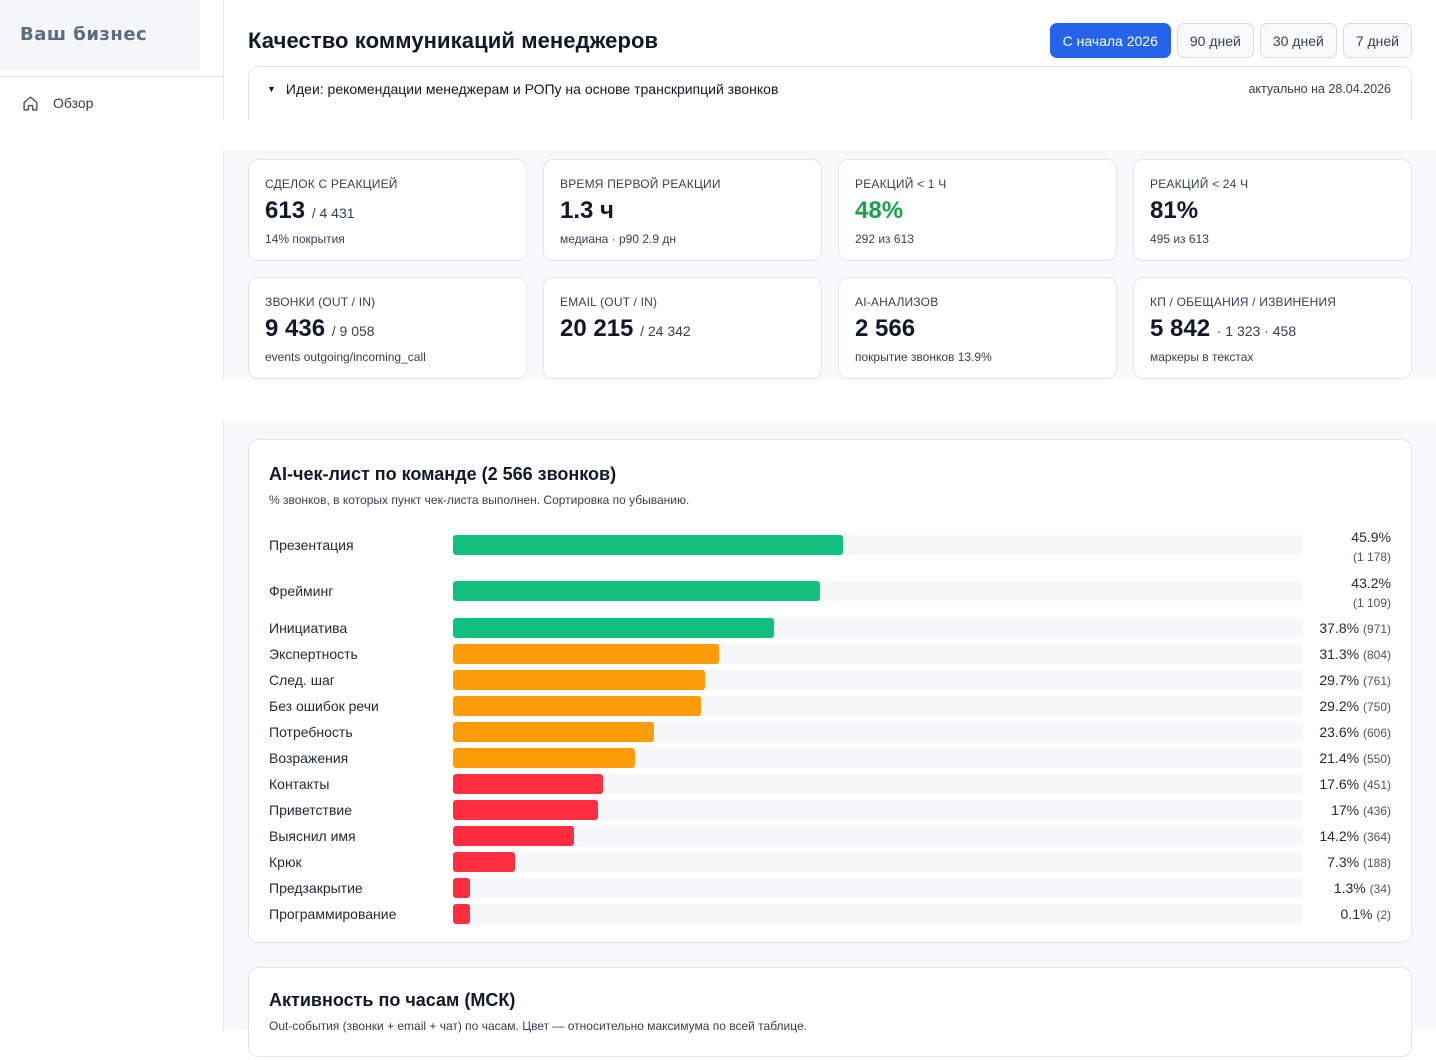 Image resolution: width=1436 pixels, height=1060 pixels. What do you see at coordinates (1339, 654) in the screenshot?
I see `bar-percent: 31.3%` at bounding box center [1339, 654].